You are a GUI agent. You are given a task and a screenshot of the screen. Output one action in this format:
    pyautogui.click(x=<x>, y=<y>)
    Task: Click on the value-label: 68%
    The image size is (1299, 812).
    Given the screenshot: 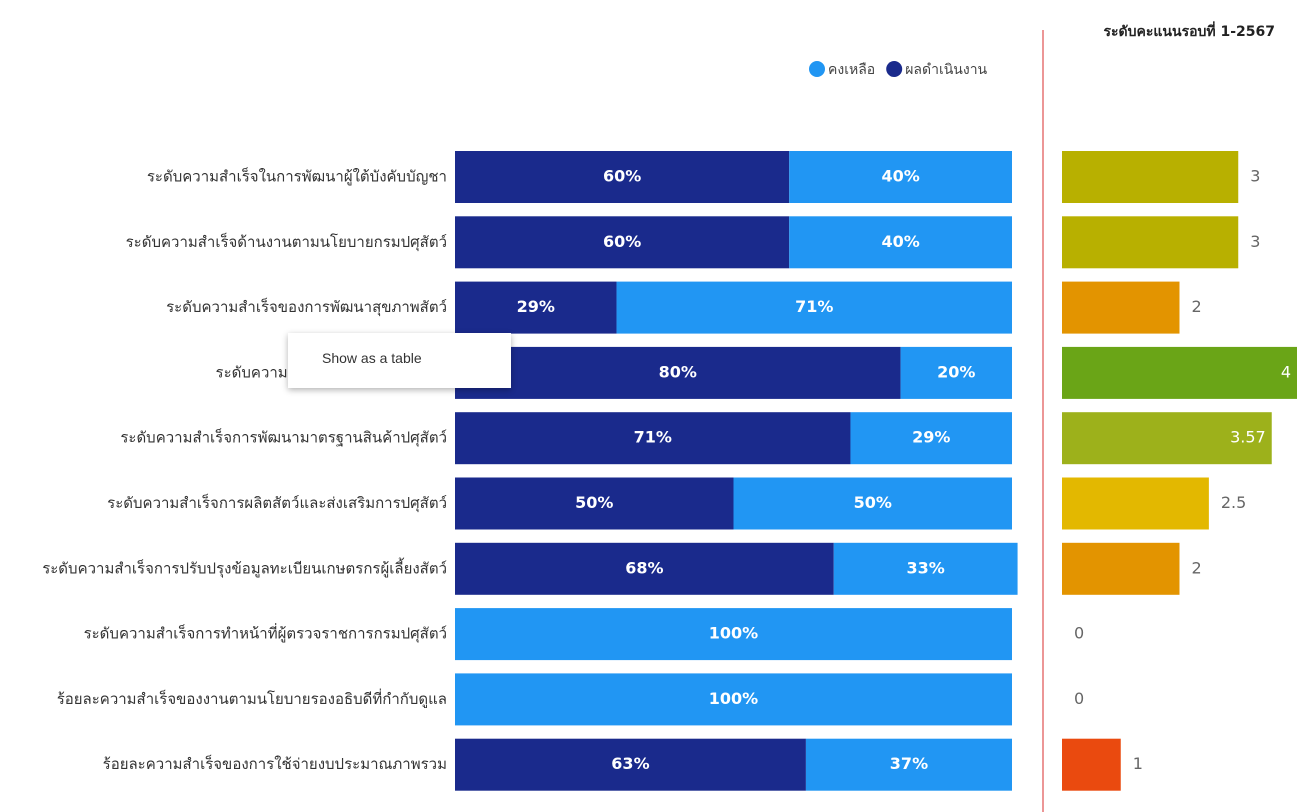 What is the action you would take?
    pyautogui.click(x=644, y=567)
    